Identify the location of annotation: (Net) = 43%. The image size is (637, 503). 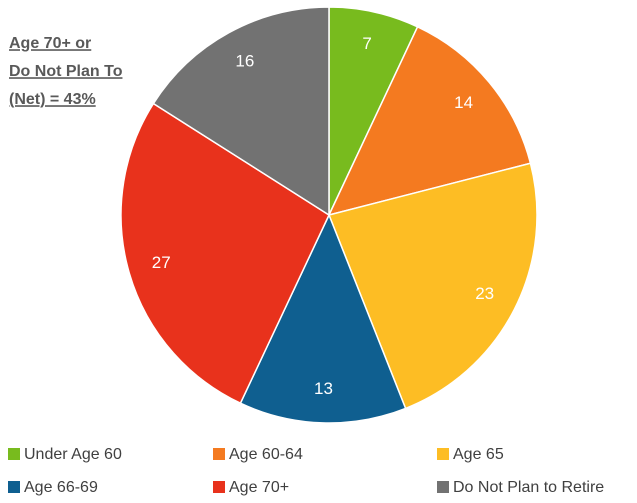
(52, 99).